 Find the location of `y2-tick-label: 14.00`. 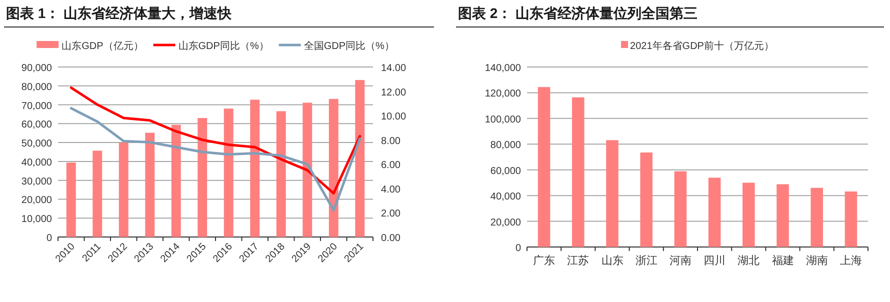

y2-tick-label: 14.00 is located at coordinates (393, 68).